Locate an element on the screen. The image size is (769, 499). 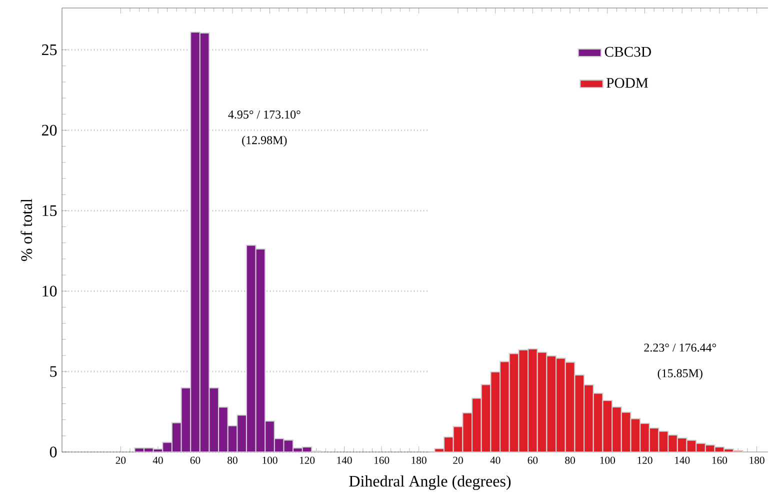
y-tick-label: 15 is located at coordinates (49, 210).